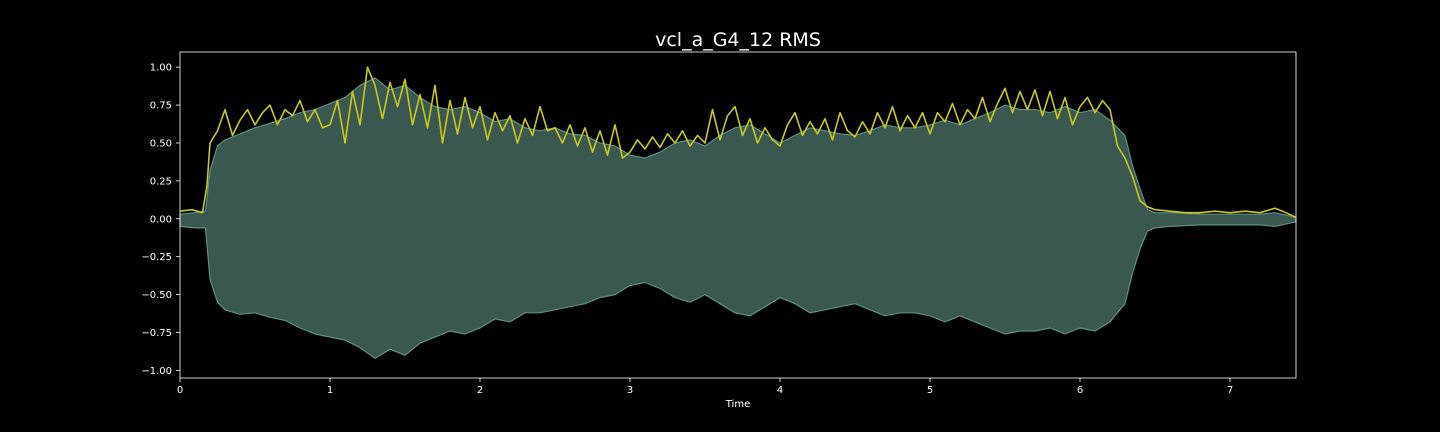  Describe the element at coordinates (180, 390) in the screenshot. I see `x-tick-label: 0` at that location.